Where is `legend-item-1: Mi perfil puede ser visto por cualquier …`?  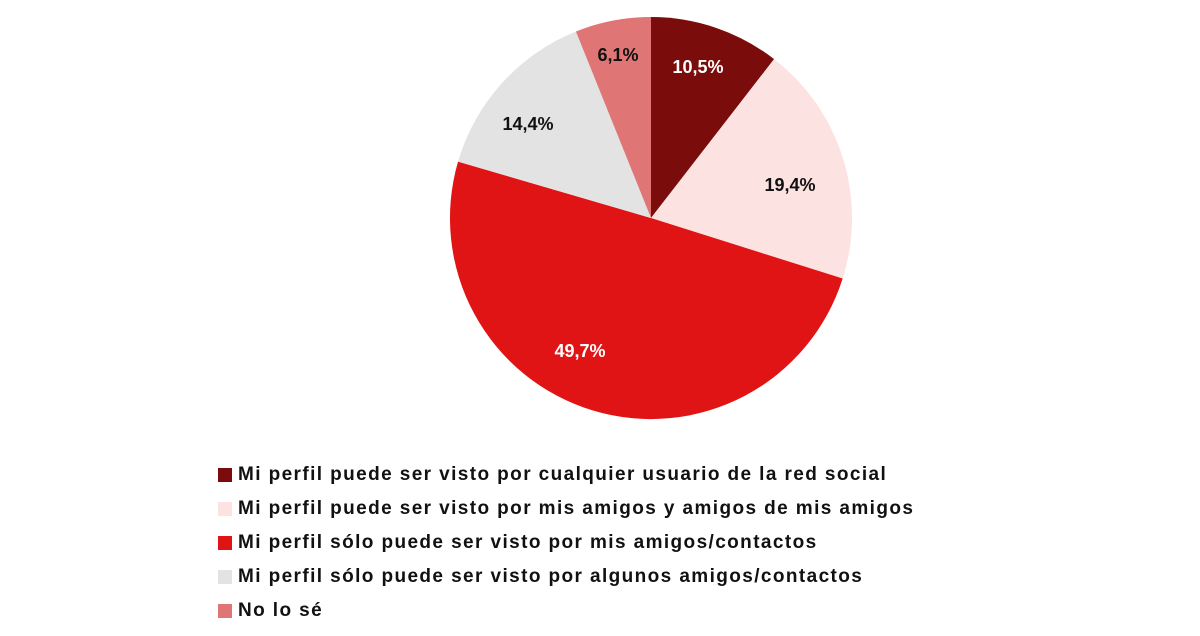 legend-item-1: Mi perfil puede ser visto por cualquier … is located at coordinates (566, 475).